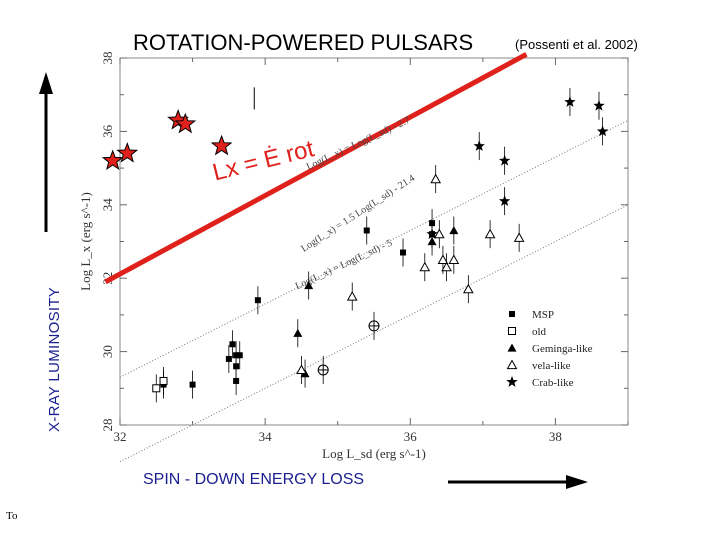 The height and width of the screenshot is (540, 720). Describe the element at coordinates (107, 131) in the screenshot. I see `y-tick-label: 36` at that location.